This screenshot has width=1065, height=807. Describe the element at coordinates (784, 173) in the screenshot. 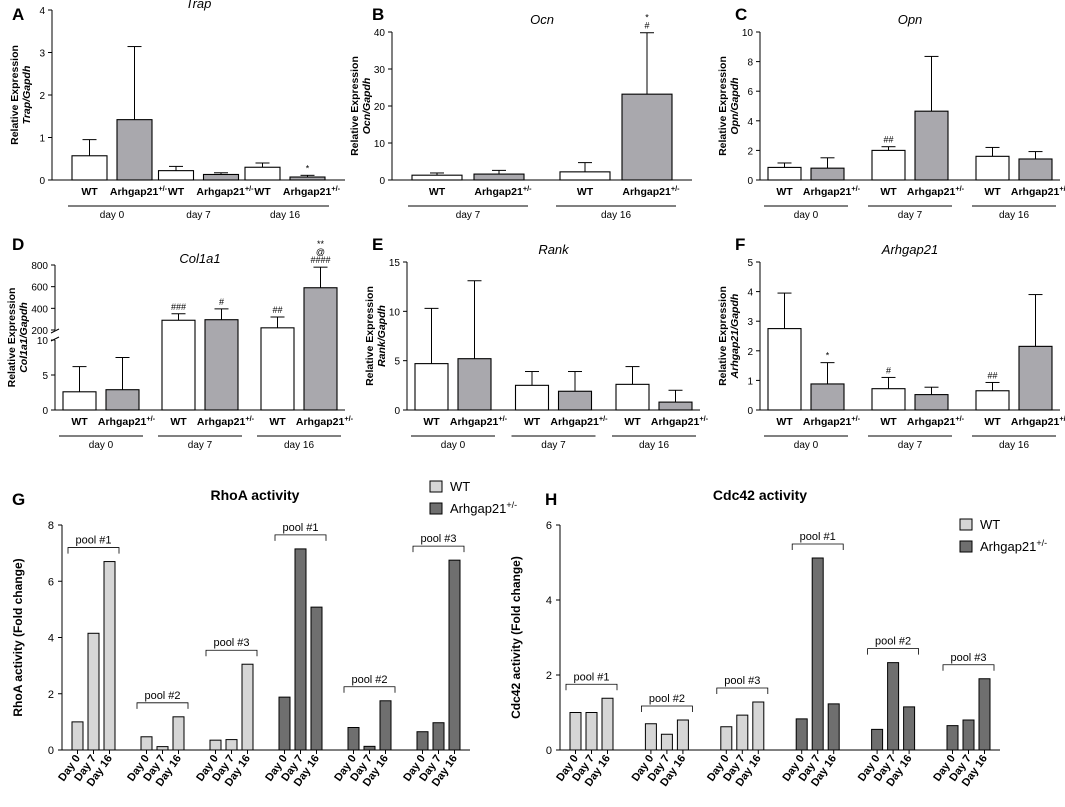

I see `panel-c-bar` at that location.